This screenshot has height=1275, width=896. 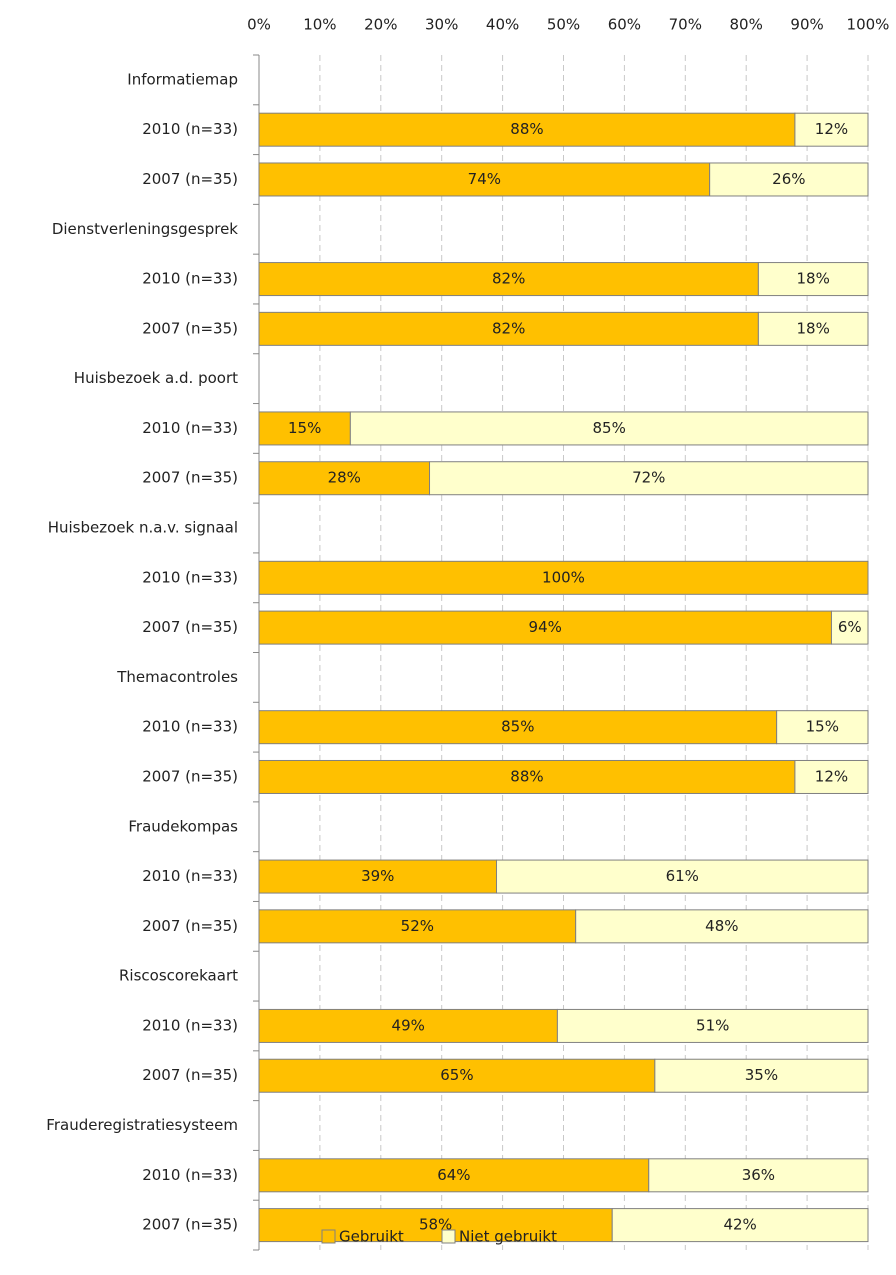 I want to click on data-label: 26%, so click(x=788, y=179).